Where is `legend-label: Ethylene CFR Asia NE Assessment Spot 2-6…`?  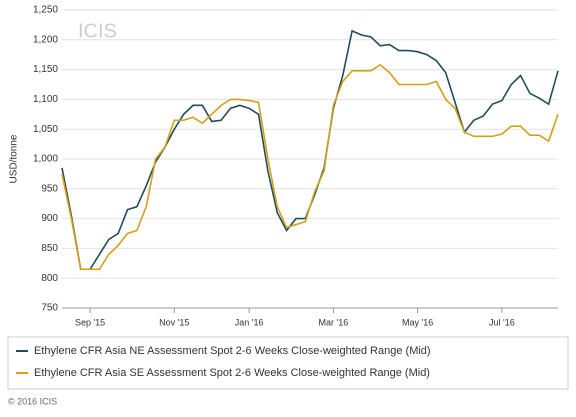
legend-label: Ethylene CFR Asia NE Assessment Spot 2-6… is located at coordinates (232, 351).